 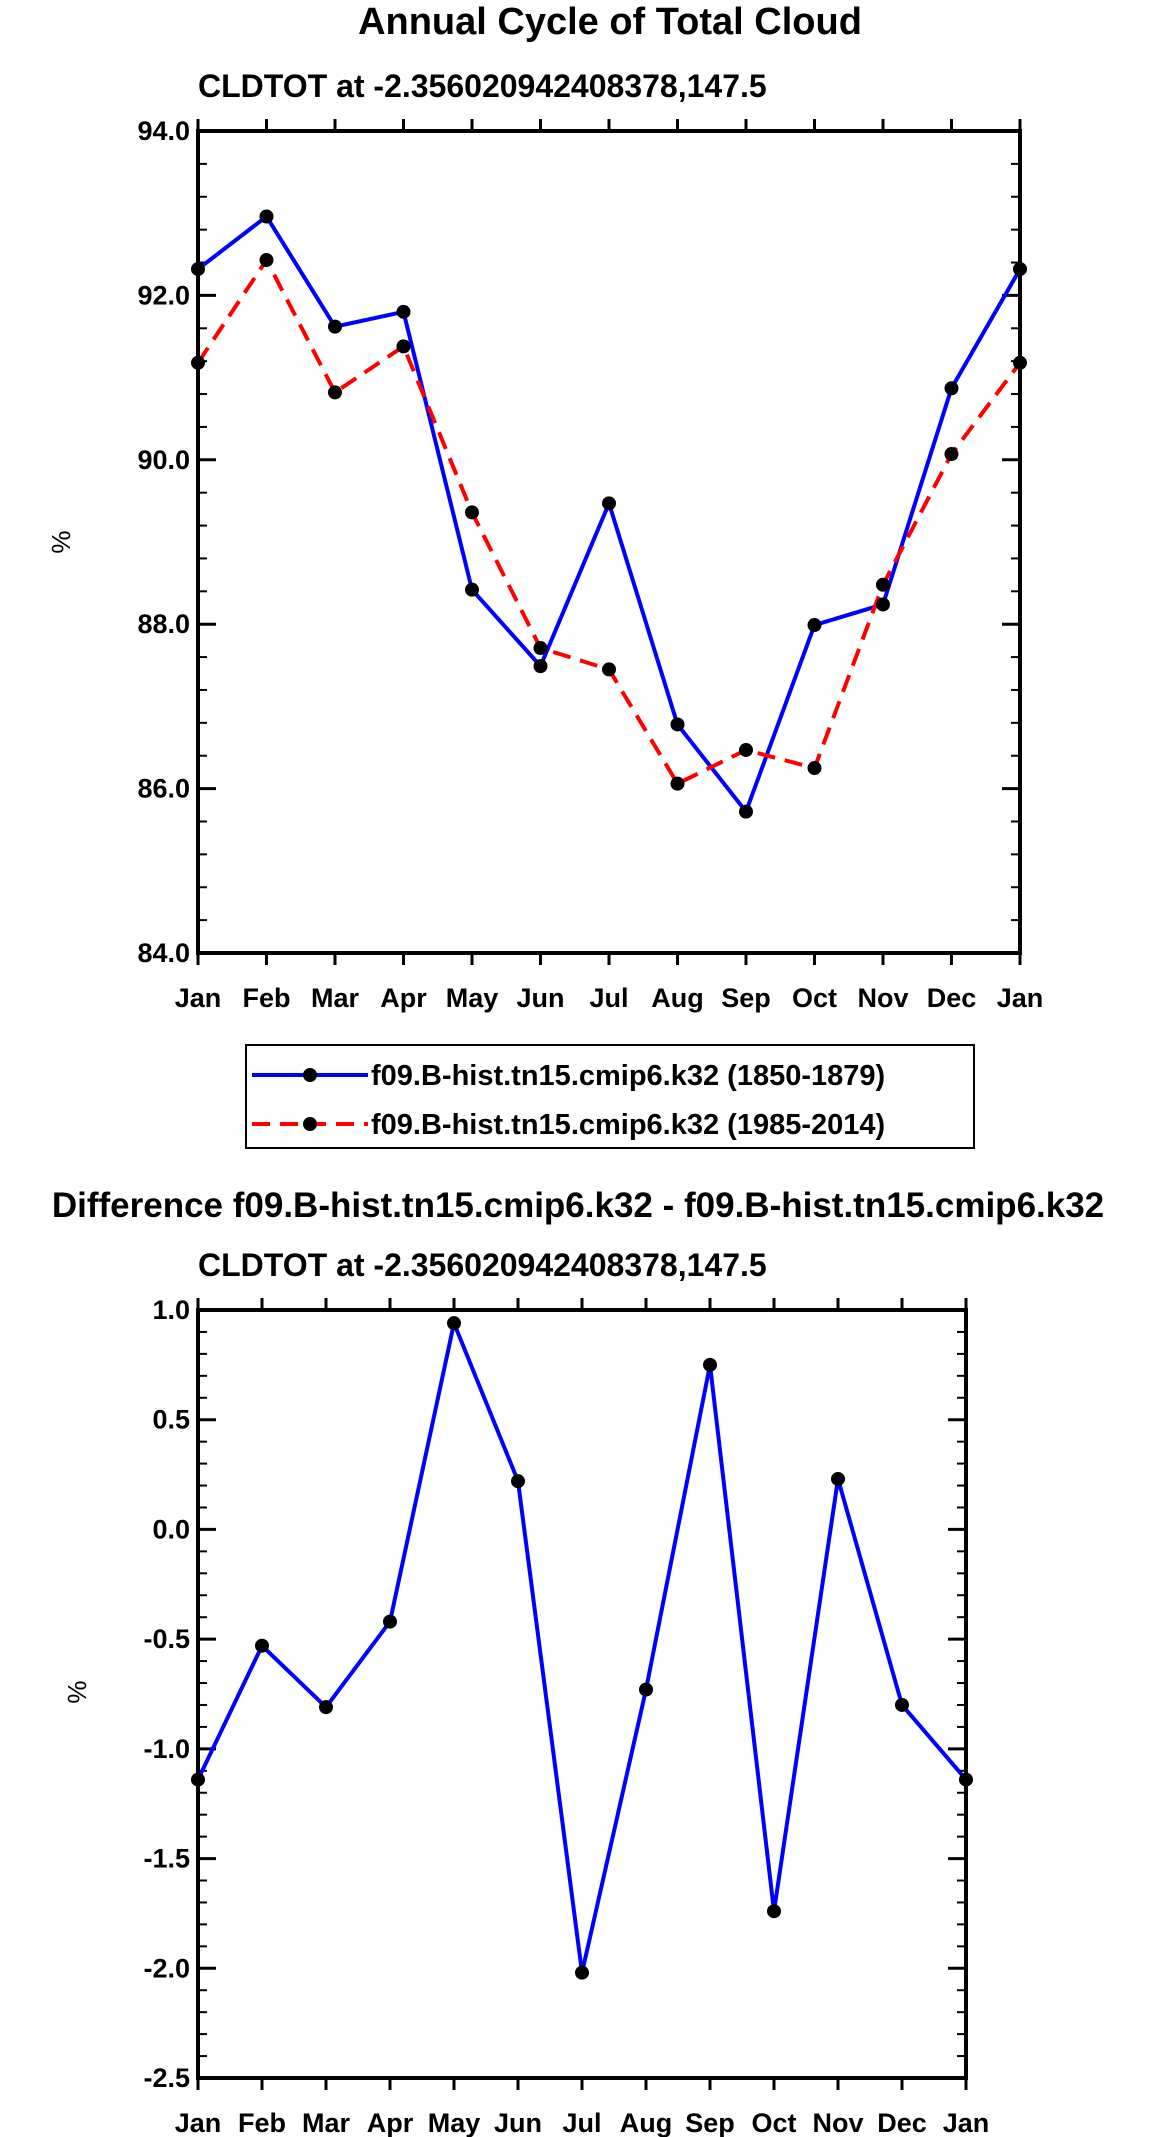 What do you see at coordinates (746, 998) in the screenshot?
I see `x-tick-label: Sep` at bounding box center [746, 998].